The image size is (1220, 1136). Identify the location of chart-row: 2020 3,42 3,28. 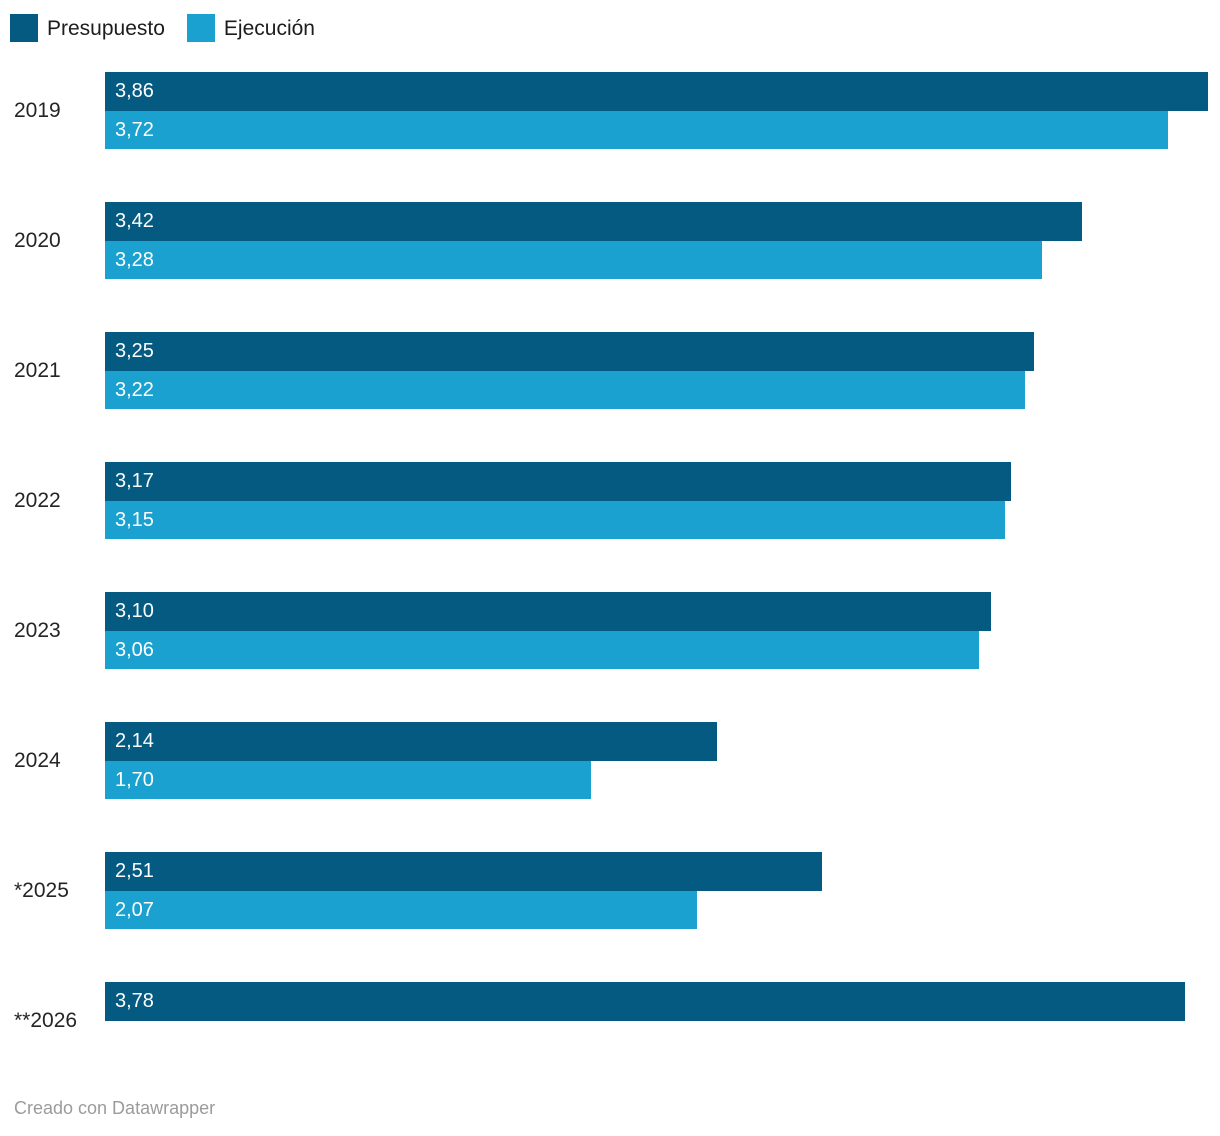
(610, 240).